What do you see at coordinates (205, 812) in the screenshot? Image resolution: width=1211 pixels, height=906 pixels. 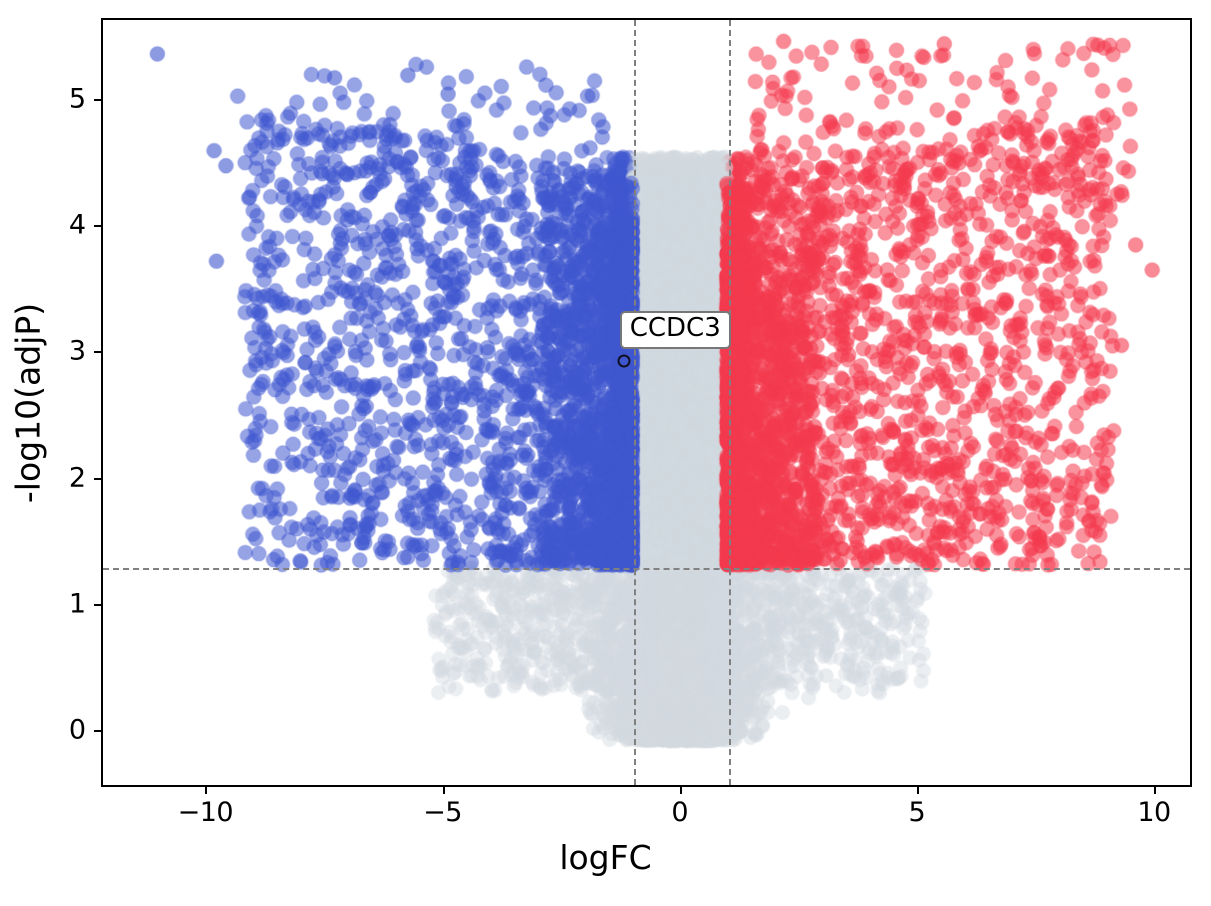 I see `x-tick-label: −10` at bounding box center [205, 812].